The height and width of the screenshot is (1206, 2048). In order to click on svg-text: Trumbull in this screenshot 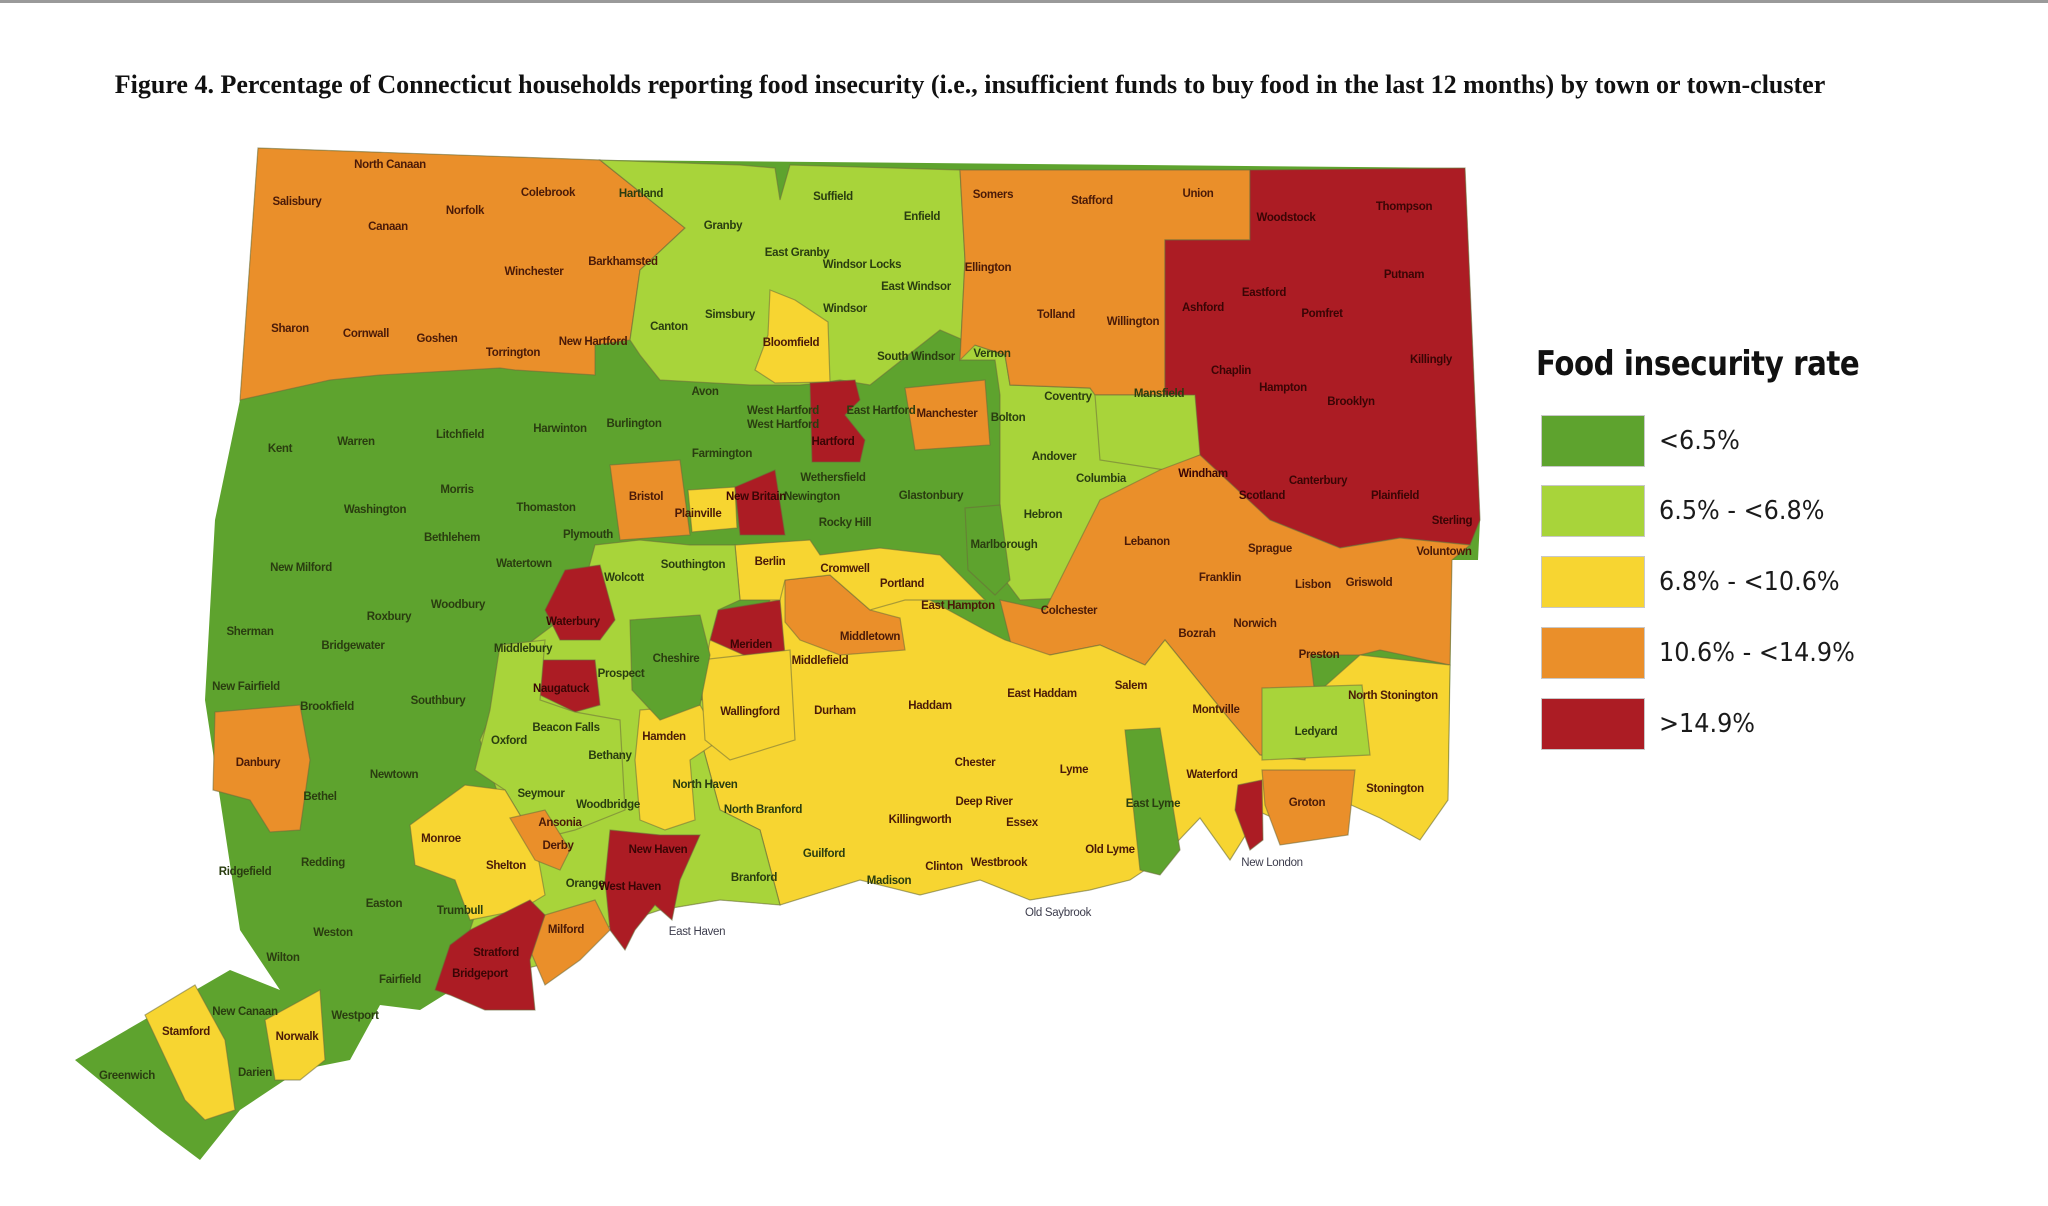, I will do `click(460, 911)`.